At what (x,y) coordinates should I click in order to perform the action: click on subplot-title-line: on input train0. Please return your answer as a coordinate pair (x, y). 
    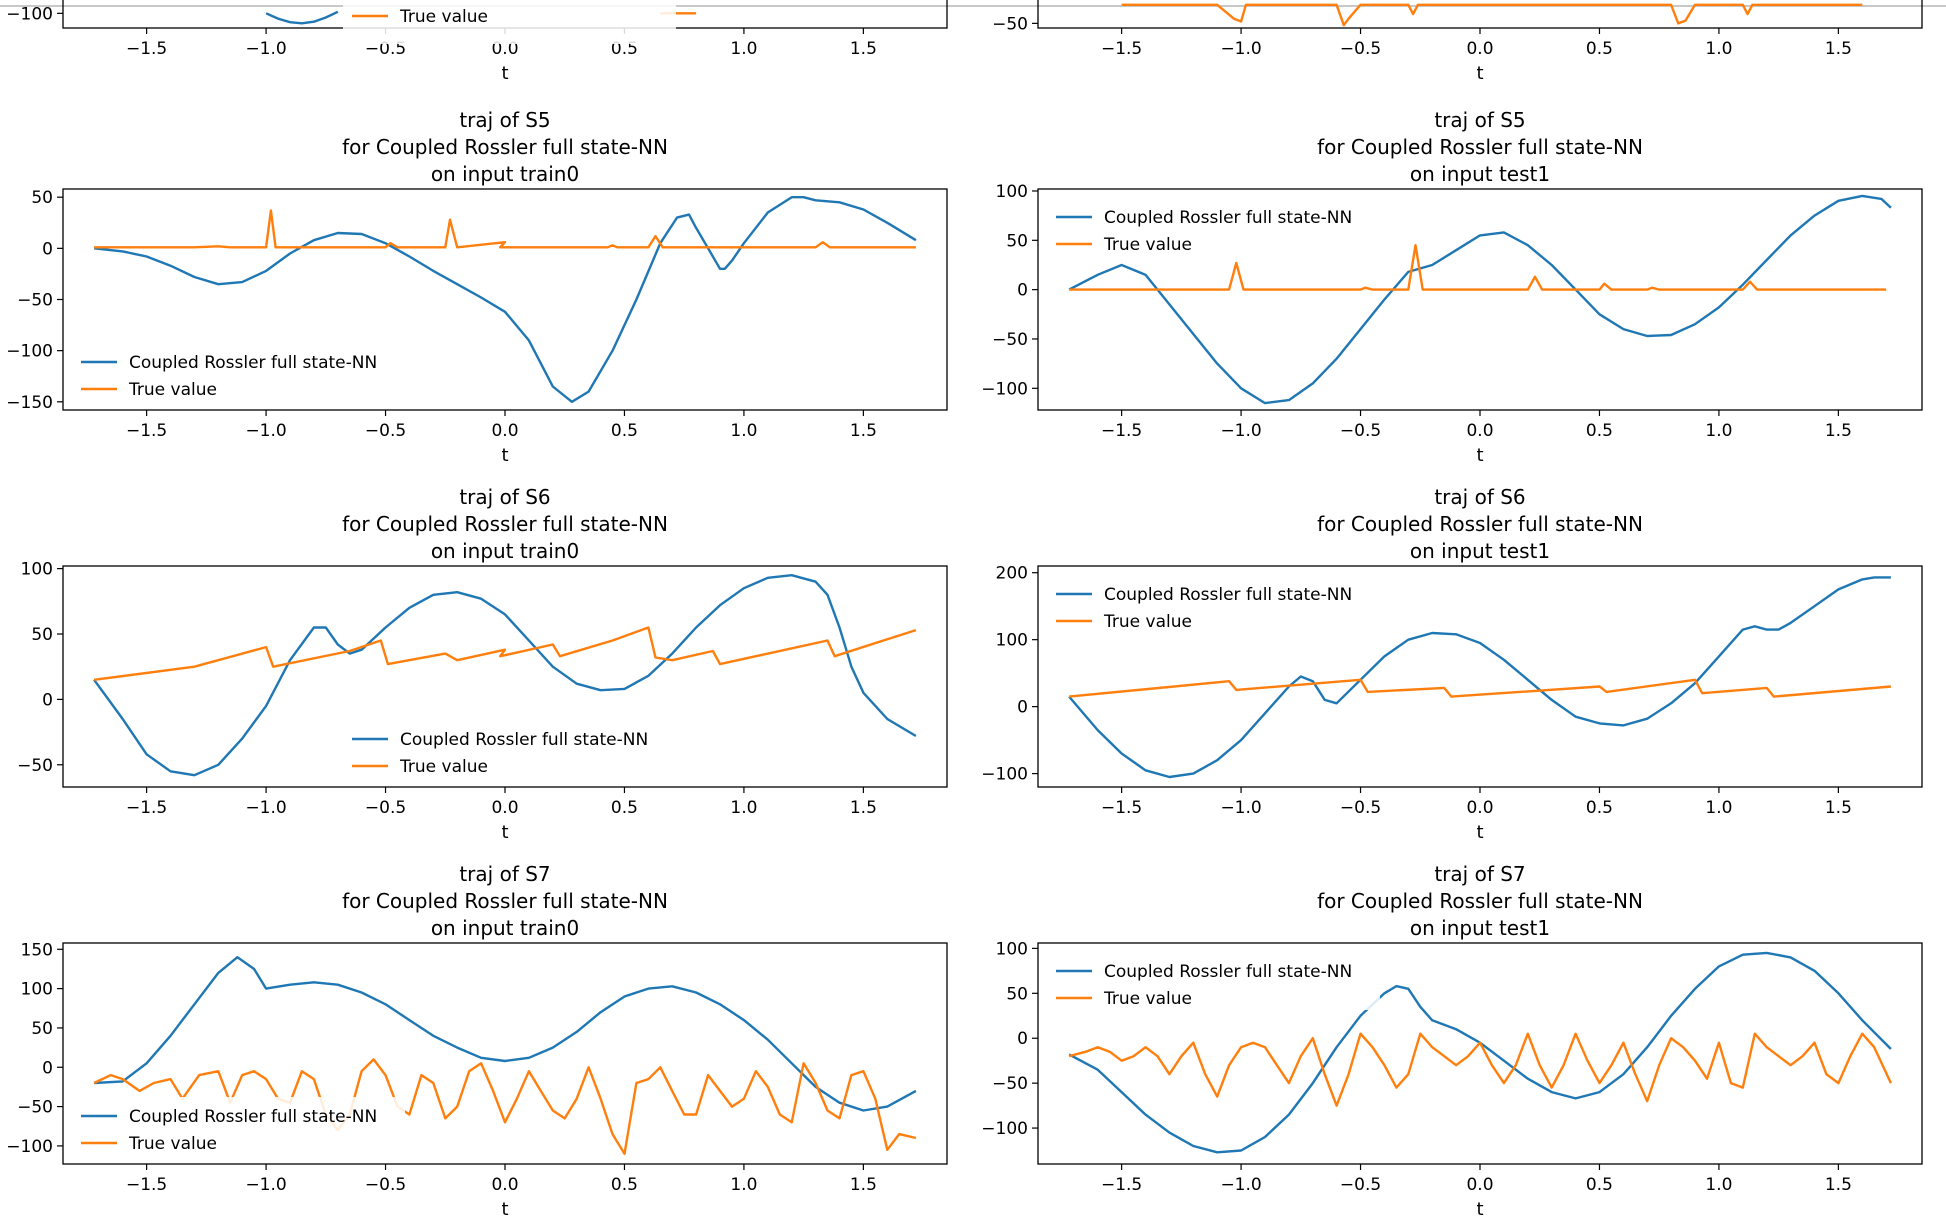
    Looking at the image, I should click on (505, 551).